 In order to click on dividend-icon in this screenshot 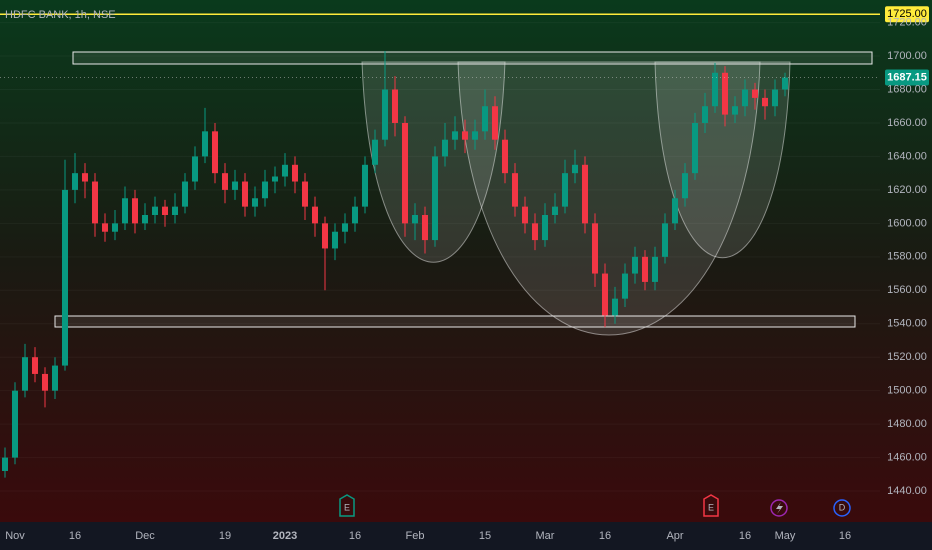, I will do `click(842, 508)`.